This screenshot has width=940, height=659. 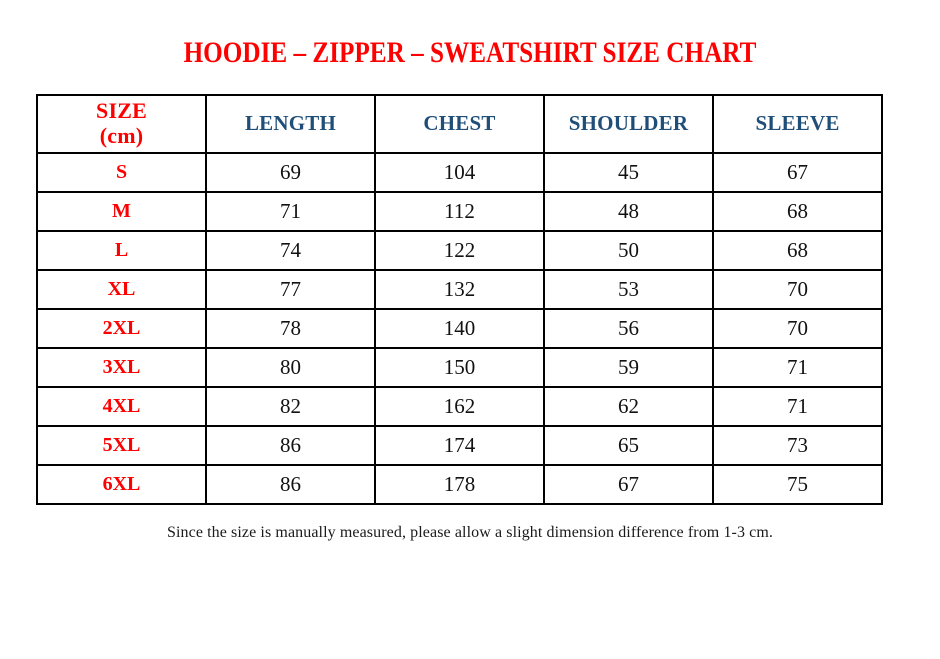 I want to click on shoulder-value: 45, so click(x=628, y=172).